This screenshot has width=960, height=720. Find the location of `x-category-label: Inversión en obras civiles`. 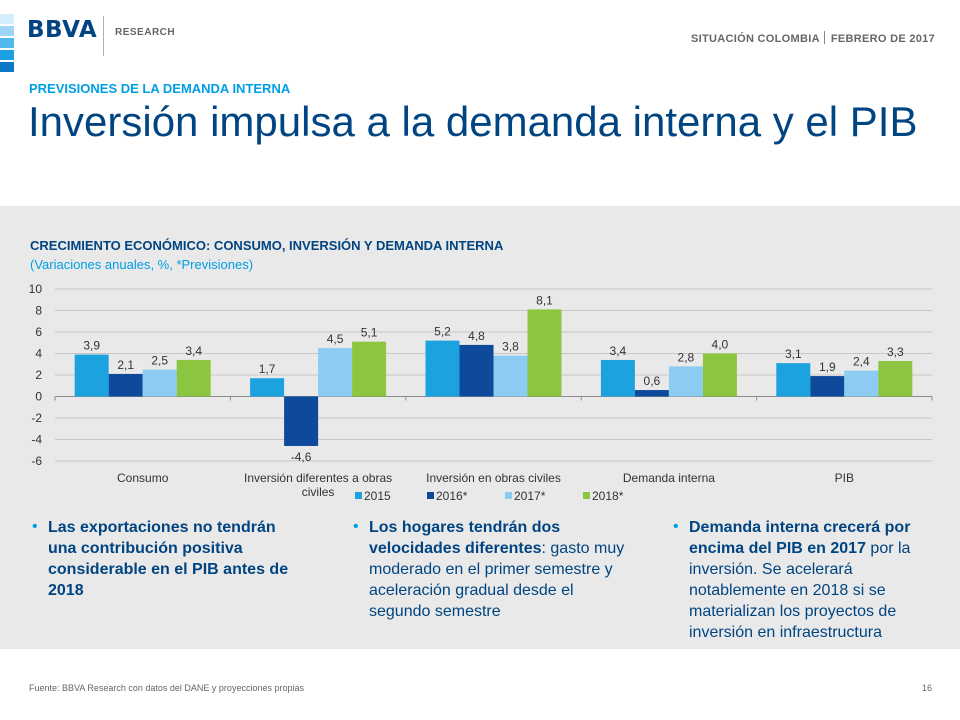

x-category-label: Inversión en obras civiles is located at coordinates (493, 478).